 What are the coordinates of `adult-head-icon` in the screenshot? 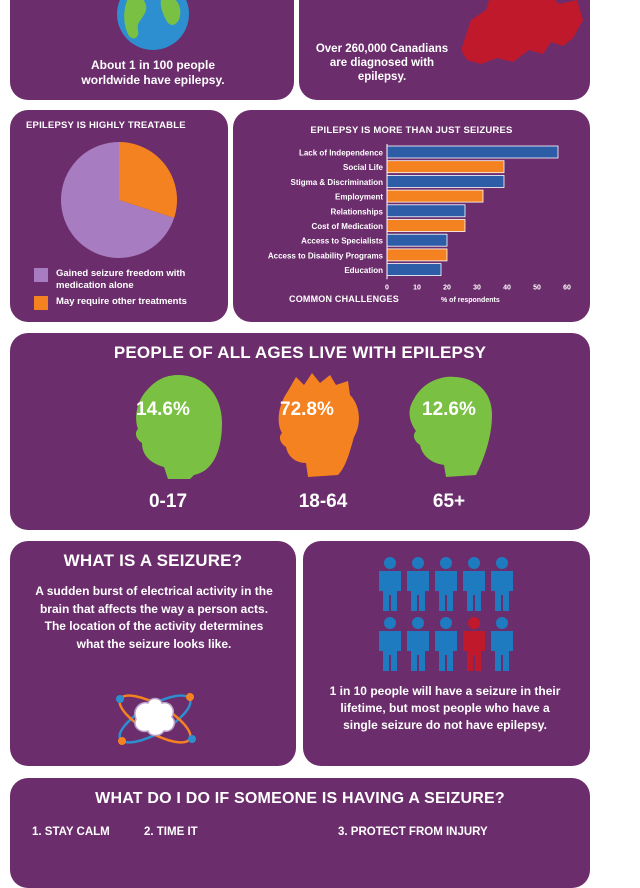 It's located at (318, 425).